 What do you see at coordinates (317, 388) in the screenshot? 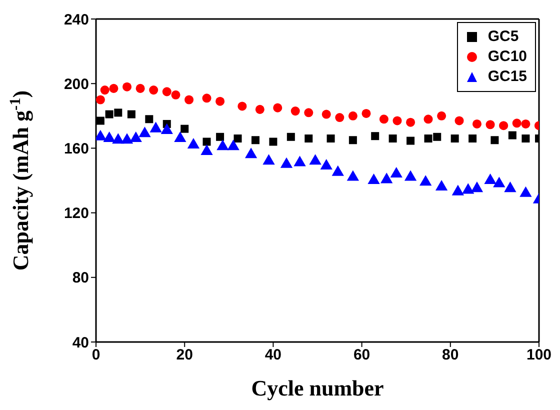
I see `x-axis-title: Cycle number` at bounding box center [317, 388].